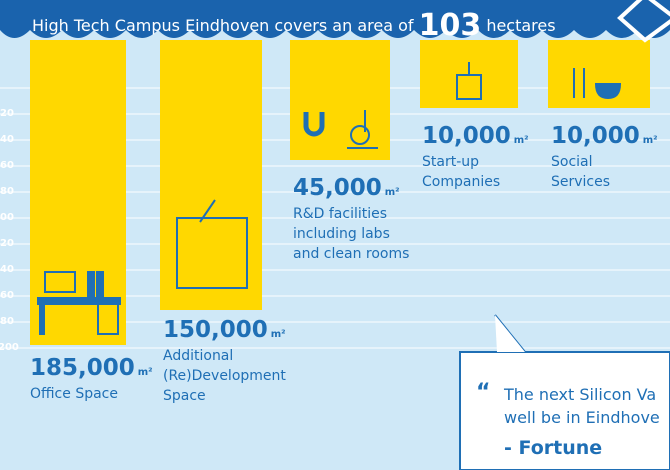  I want to click on item: 10,000 m² Social Services, so click(604, 157).